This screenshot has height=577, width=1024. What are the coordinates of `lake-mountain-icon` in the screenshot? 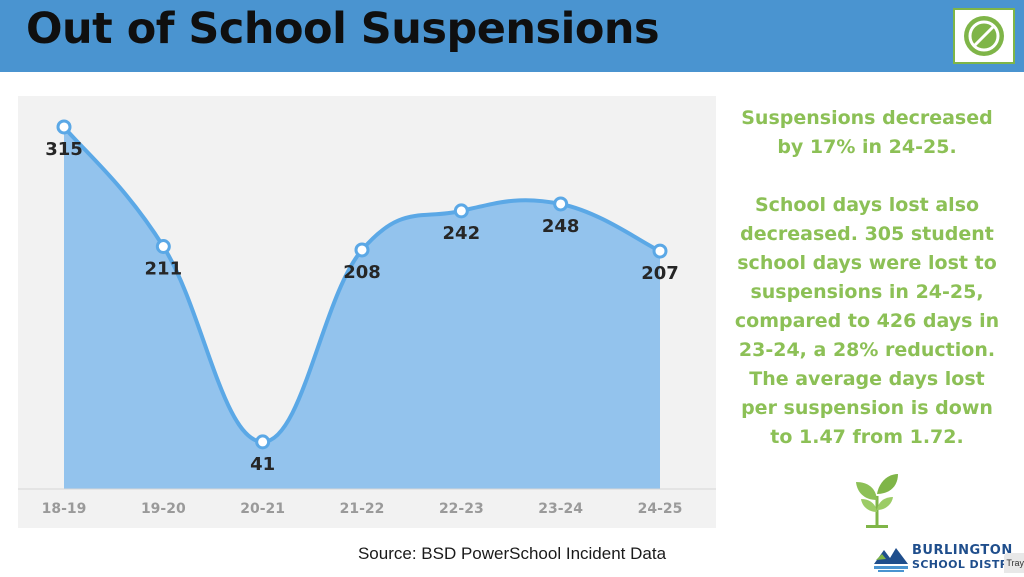 It's located at (891, 560).